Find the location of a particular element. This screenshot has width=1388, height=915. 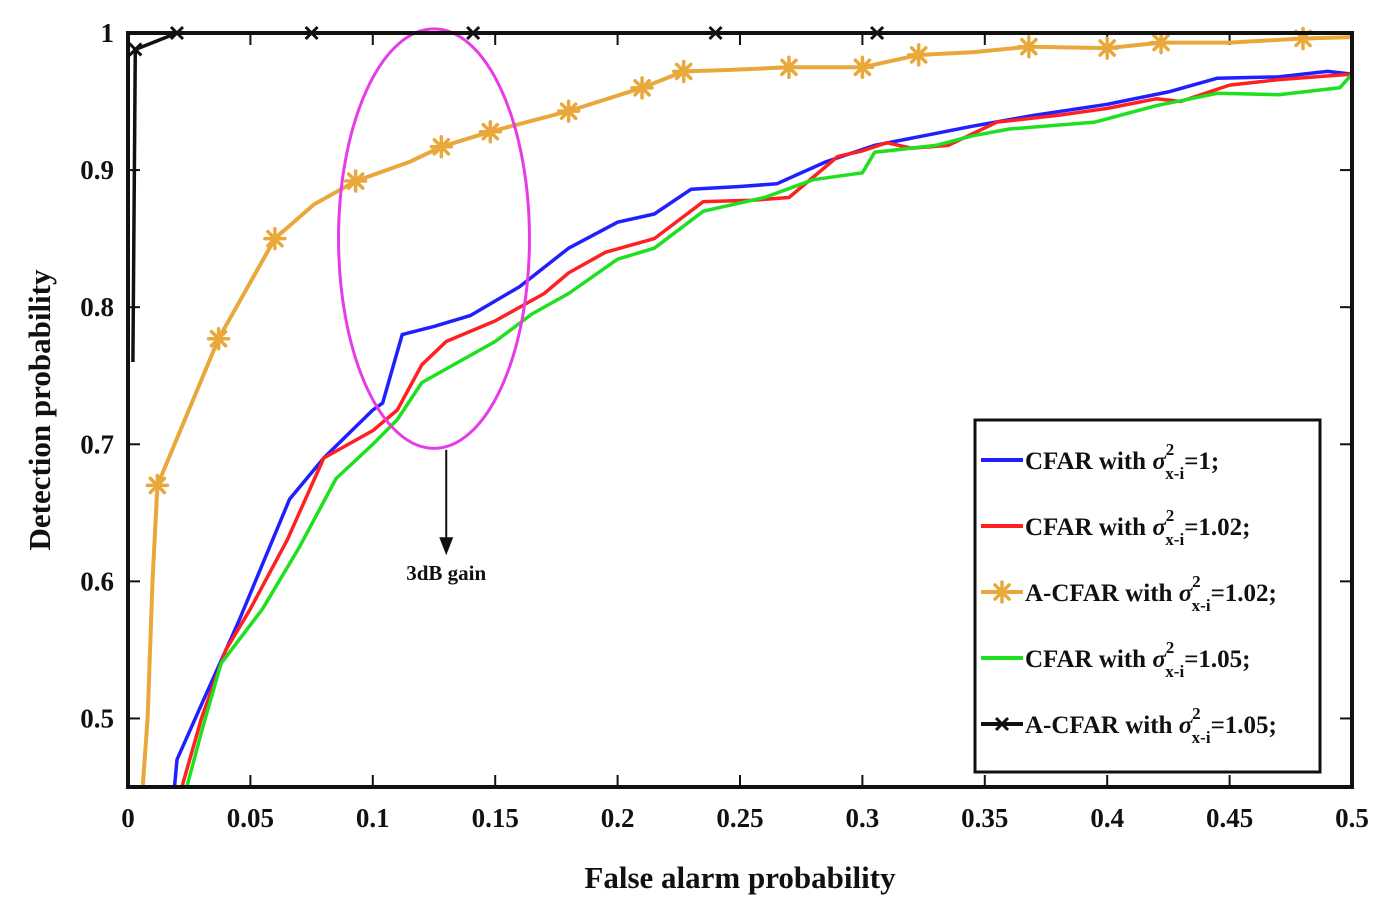

x-tick-label: 0.45 is located at coordinates (1229, 818).